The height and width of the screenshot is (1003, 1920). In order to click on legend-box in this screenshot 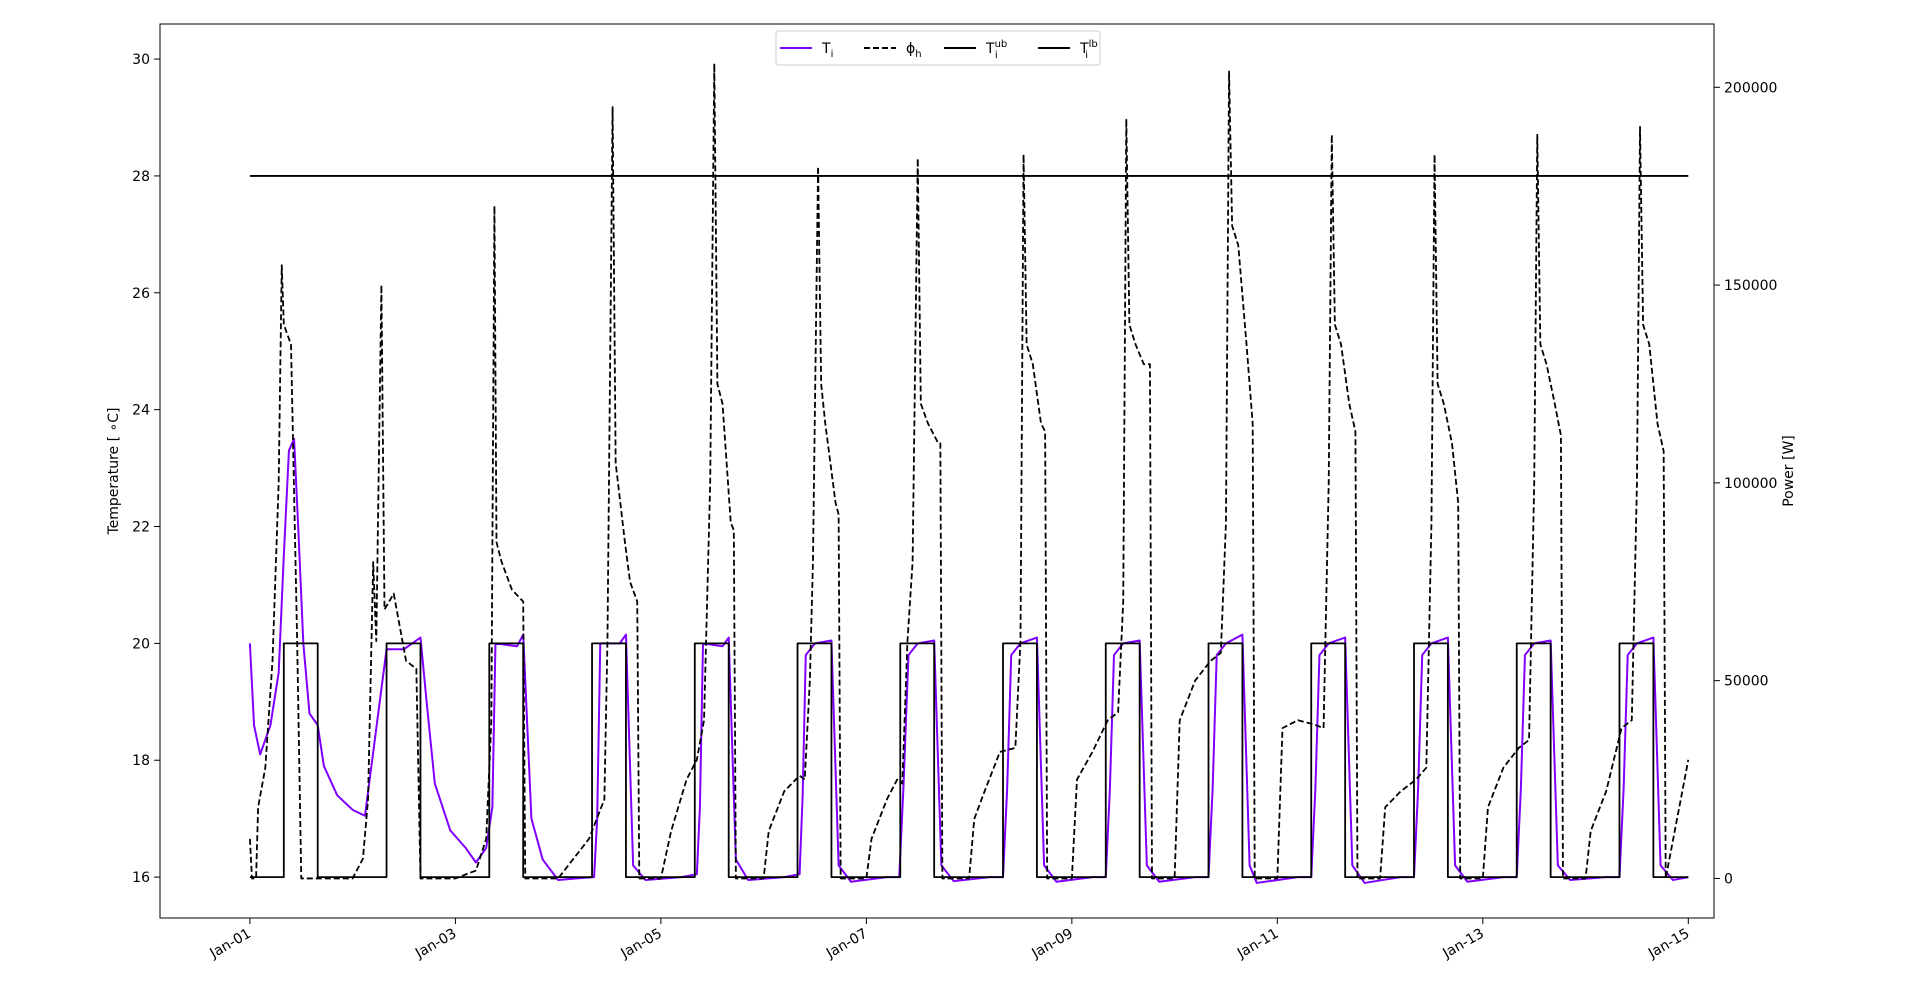, I will do `click(938, 48)`.